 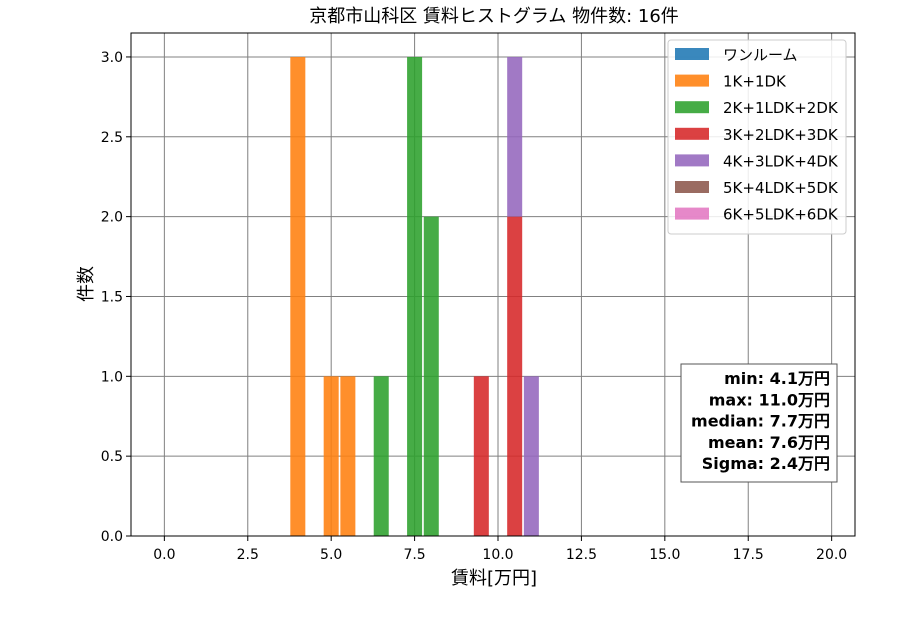 What do you see at coordinates (664, 555) in the screenshot?
I see `x-tick-label-6: 15.0` at bounding box center [664, 555].